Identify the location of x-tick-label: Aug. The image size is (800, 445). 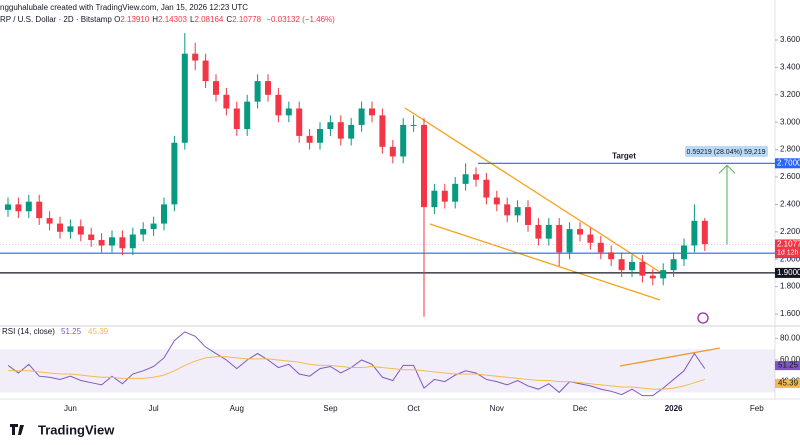
(237, 408).